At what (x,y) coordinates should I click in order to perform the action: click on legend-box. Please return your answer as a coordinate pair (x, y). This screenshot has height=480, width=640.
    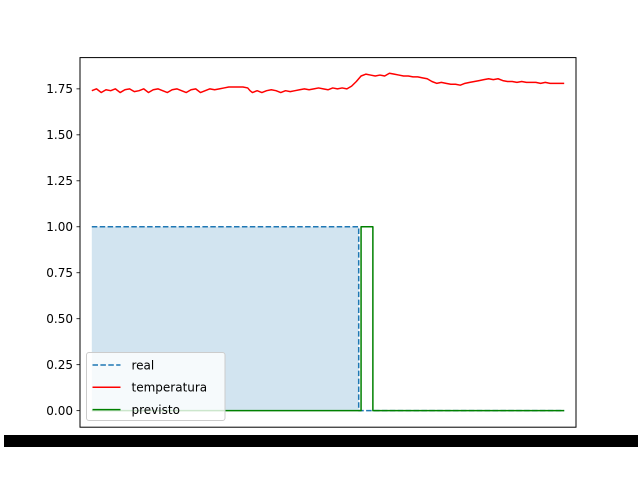
    Looking at the image, I should click on (156, 386).